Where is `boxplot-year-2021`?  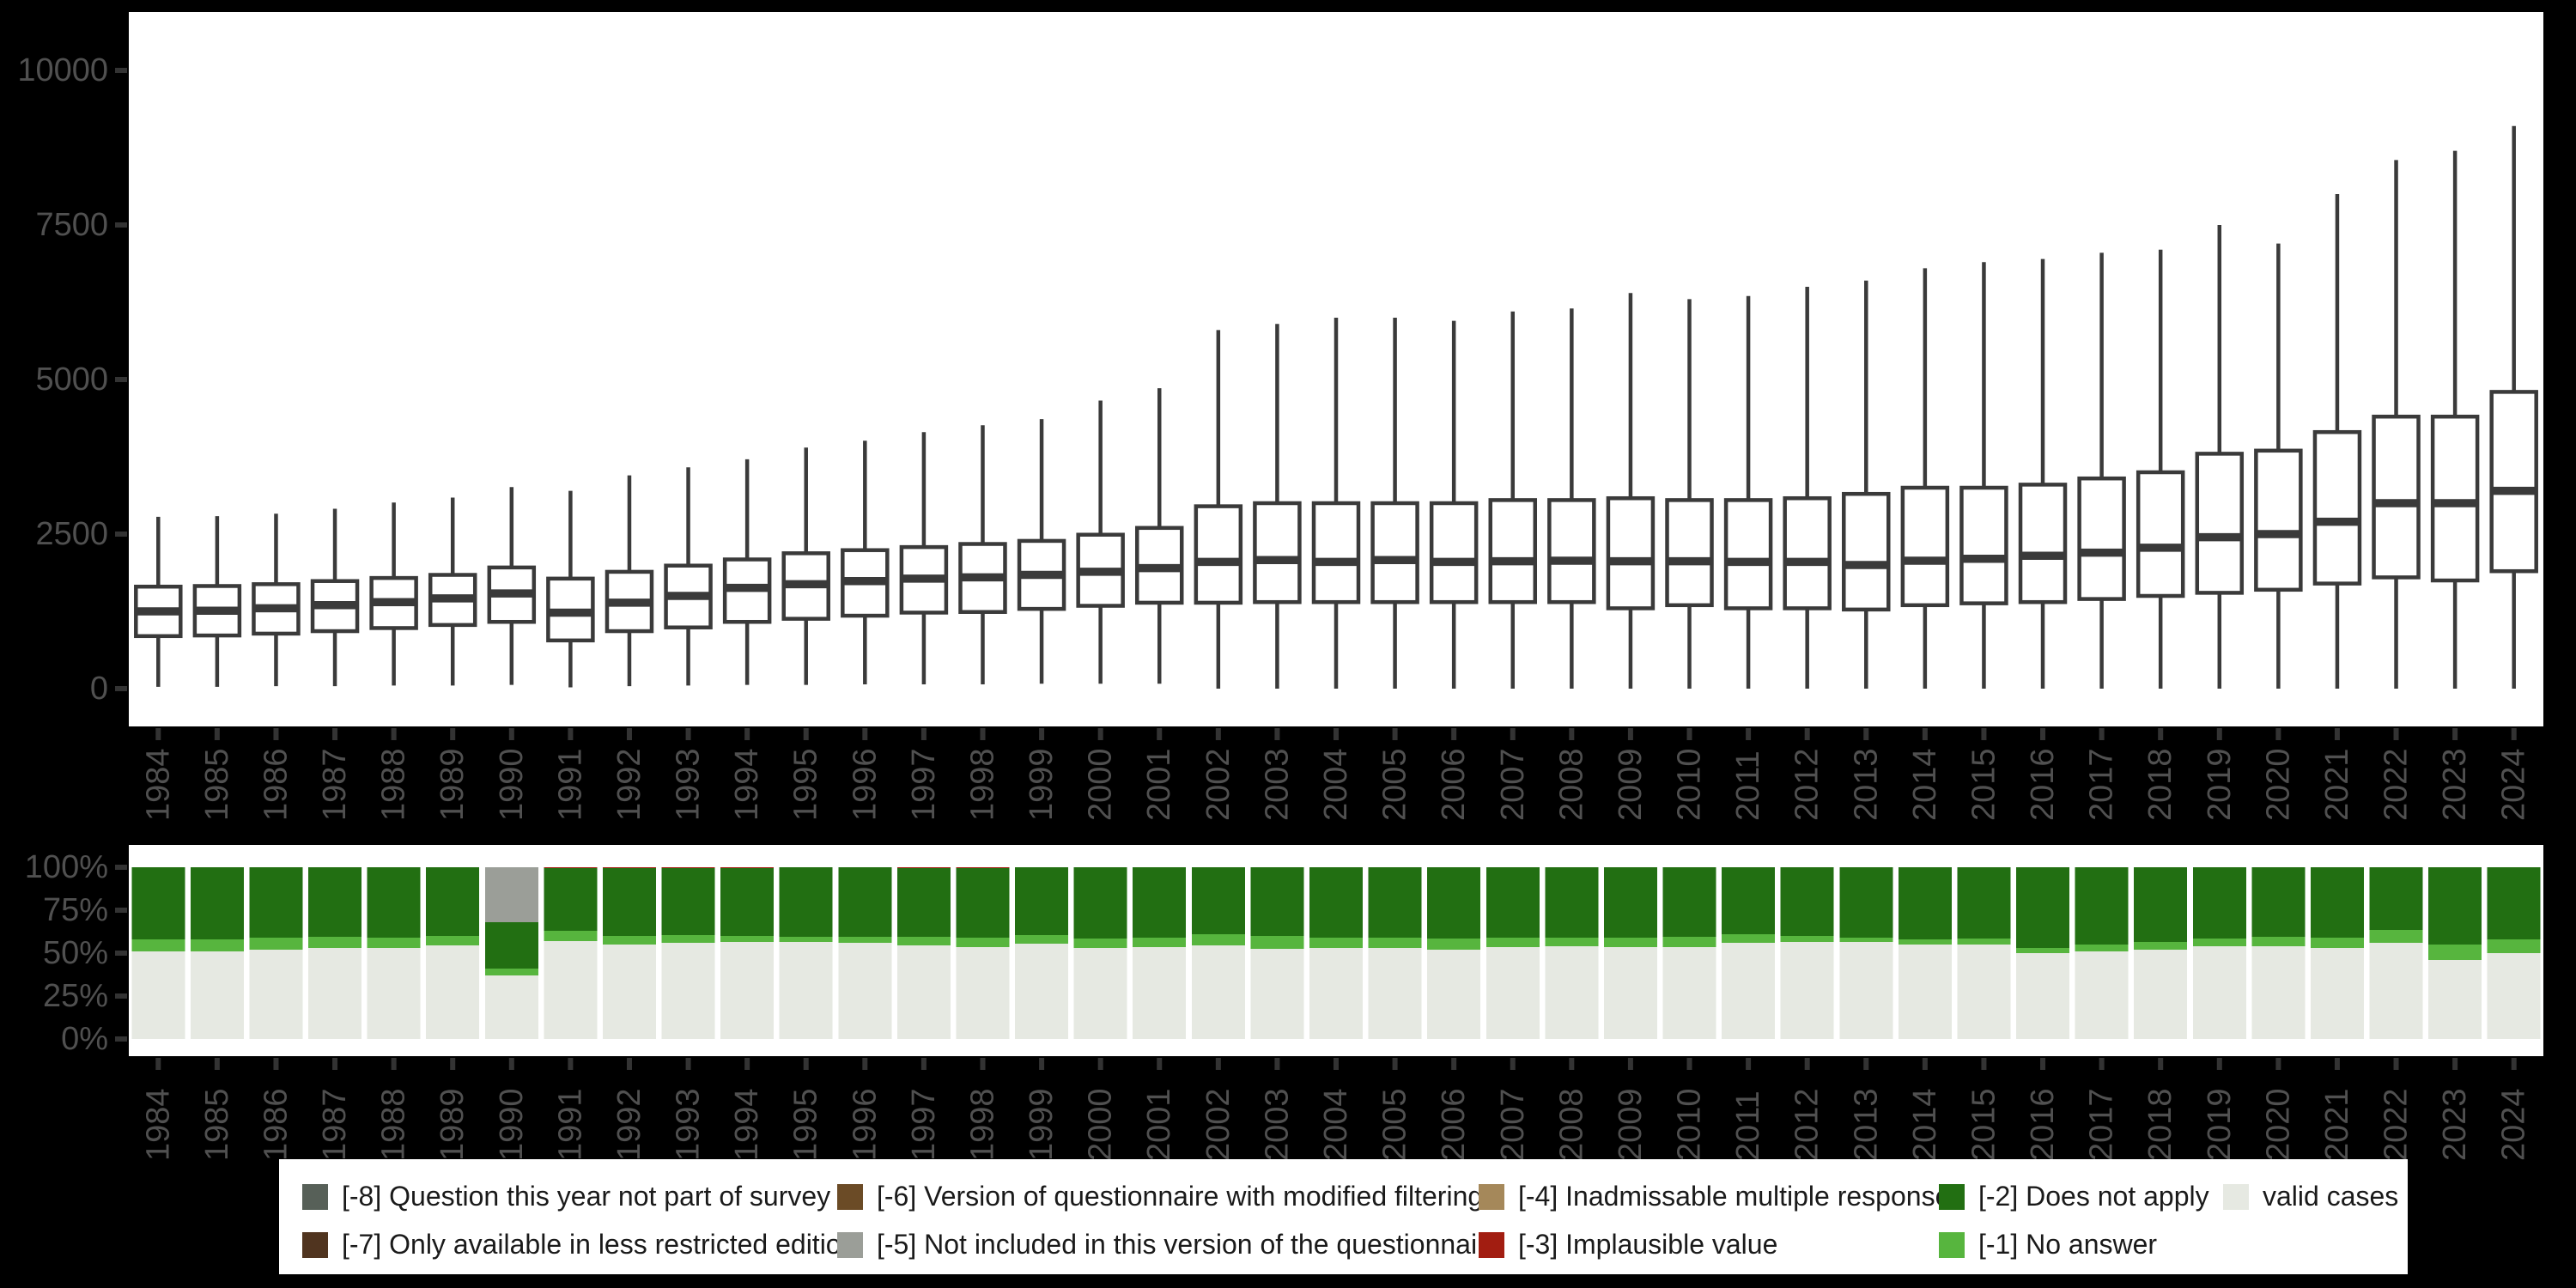
boxplot-year-2021 is located at coordinates (2337, 441).